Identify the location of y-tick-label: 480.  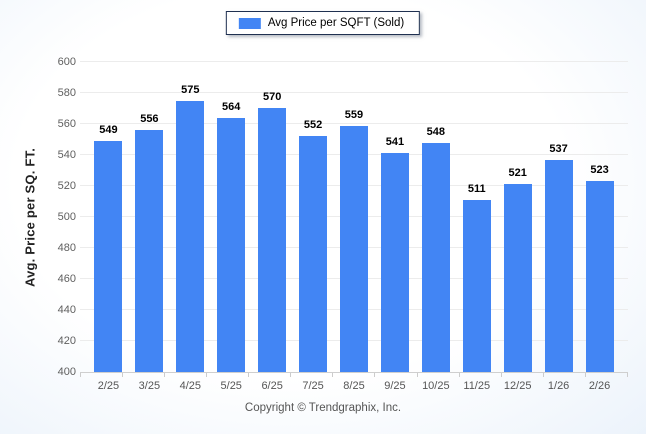
(66, 248).